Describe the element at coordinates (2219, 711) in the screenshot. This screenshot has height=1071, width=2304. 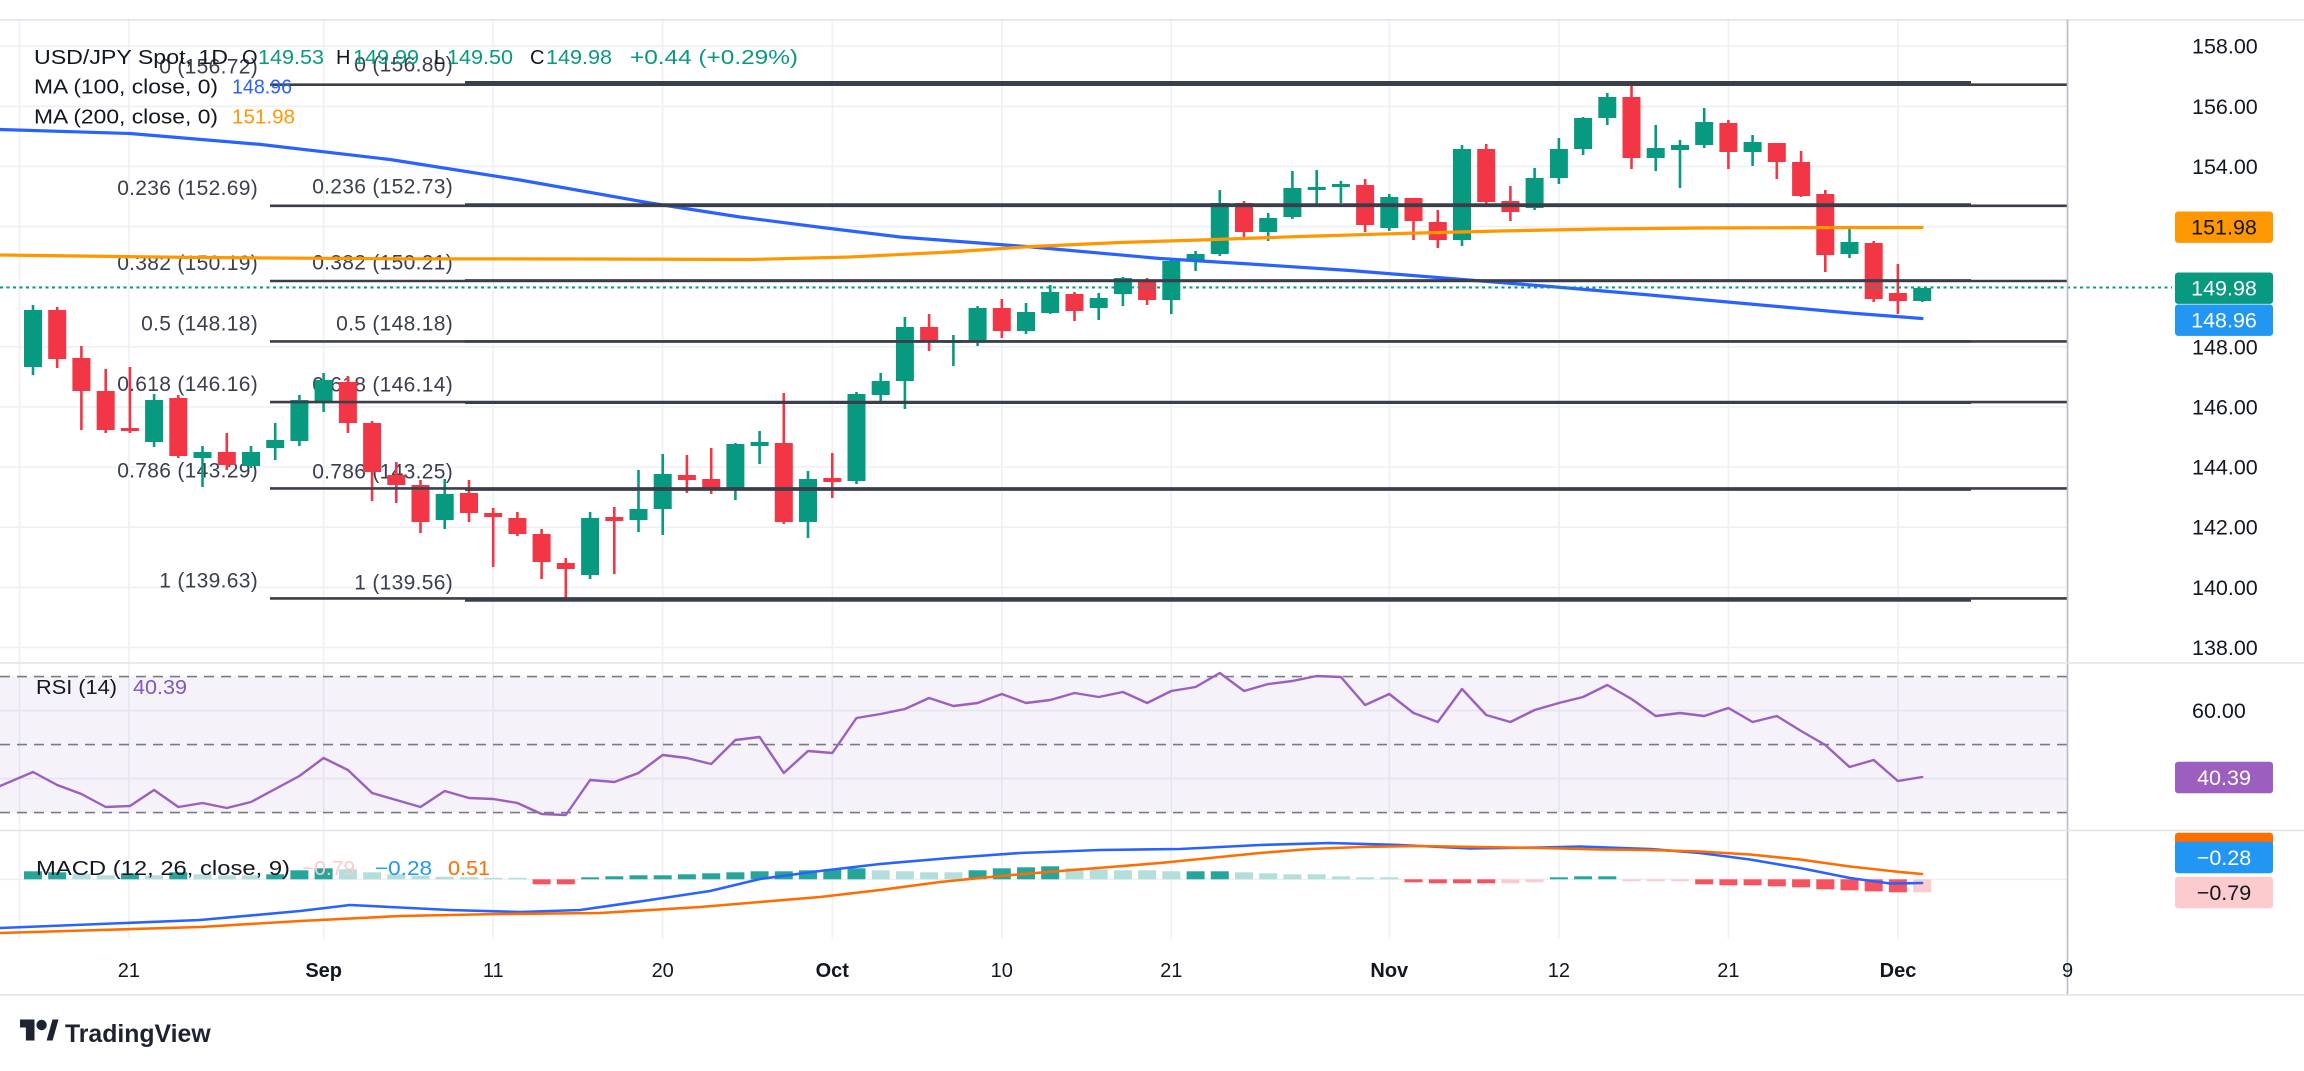
I see `svg-text: 60.00` at that location.